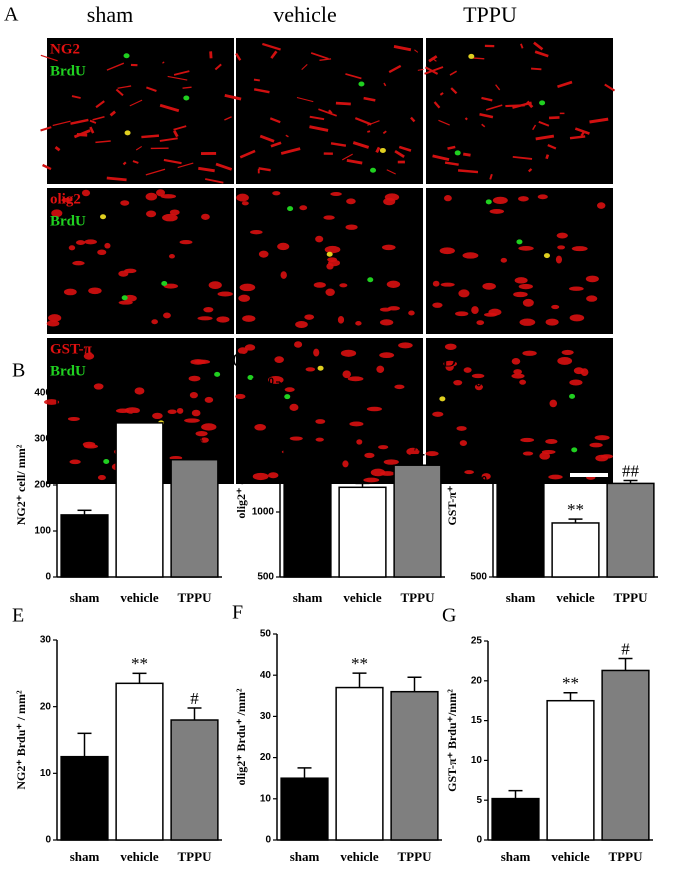 The height and width of the screenshot is (884, 675). What do you see at coordinates (110, 14) in the screenshot?
I see `column-title: sham` at bounding box center [110, 14].